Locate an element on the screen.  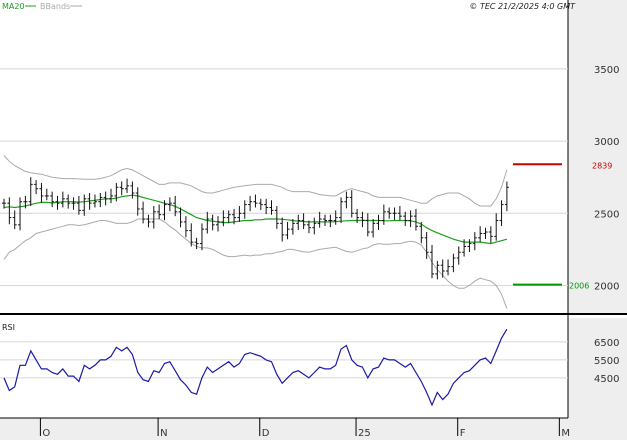
rsi-tick-label: 4500 is located at coordinates (606, 379).